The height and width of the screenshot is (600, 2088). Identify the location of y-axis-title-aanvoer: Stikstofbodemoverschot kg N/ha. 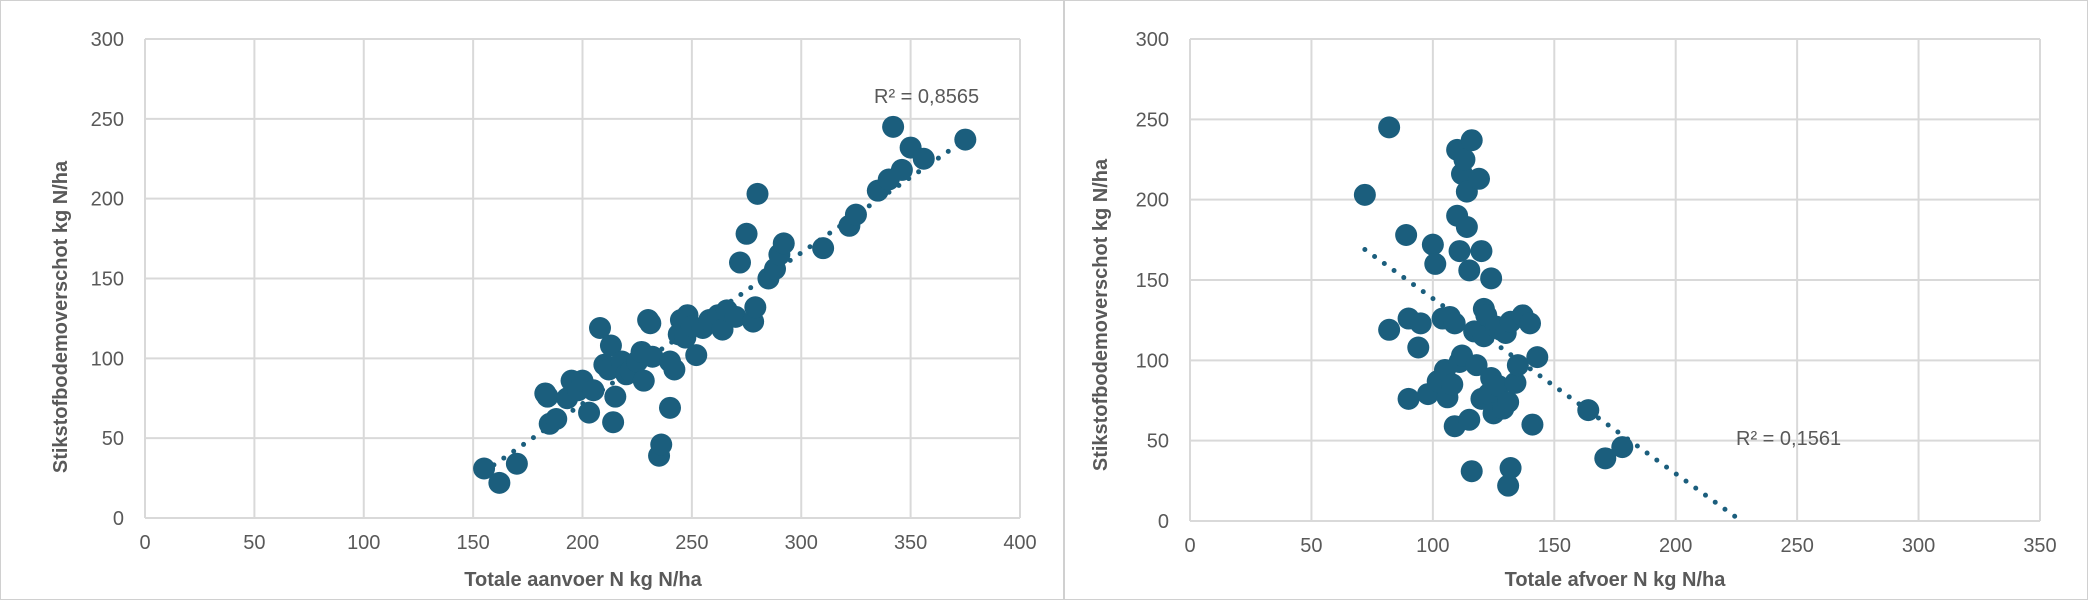
(61, 316).